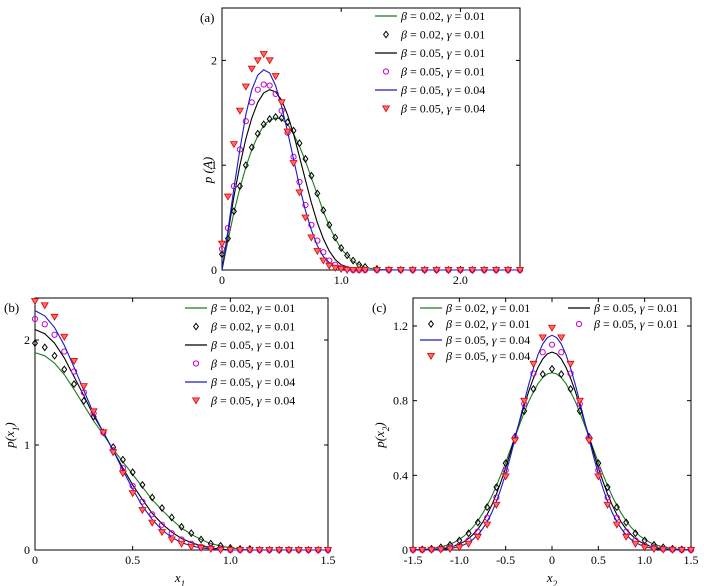 The width and height of the screenshot is (704, 586). Describe the element at coordinates (11, 307) in the screenshot. I see `panel-b-letter: (b)` at that location.